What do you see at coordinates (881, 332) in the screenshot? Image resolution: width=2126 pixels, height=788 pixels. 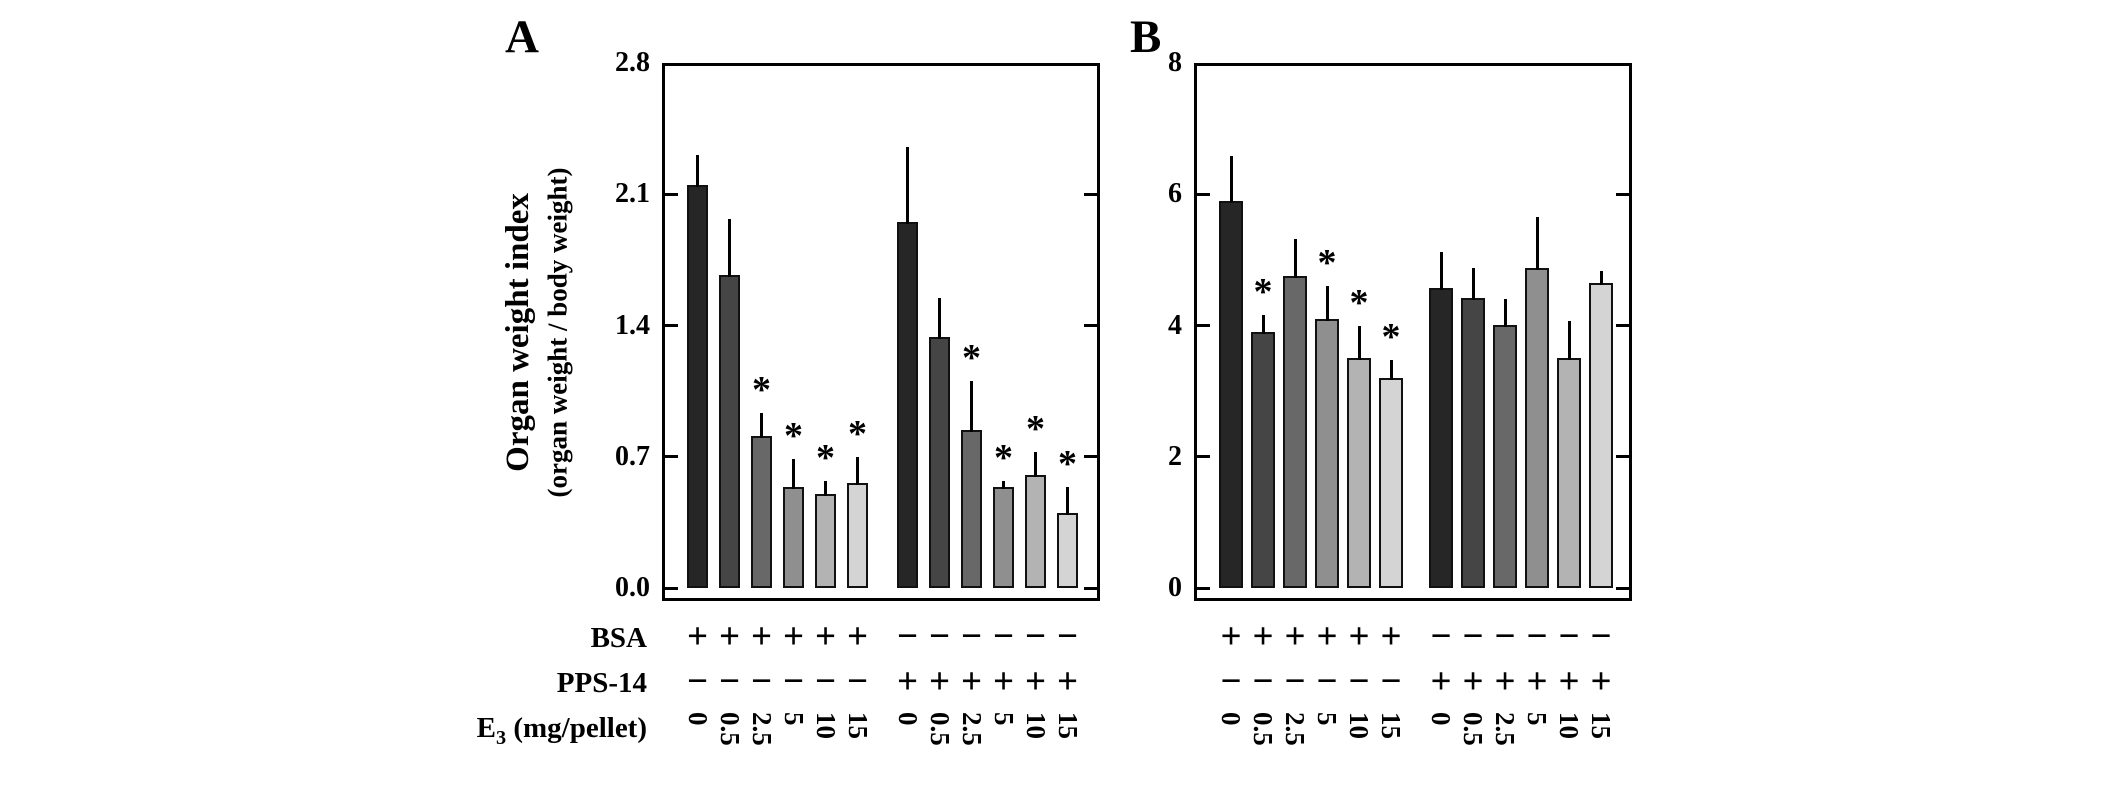 I see `panel-a-plot-area: * * * * * * * *` at bounding box center [881, 332].